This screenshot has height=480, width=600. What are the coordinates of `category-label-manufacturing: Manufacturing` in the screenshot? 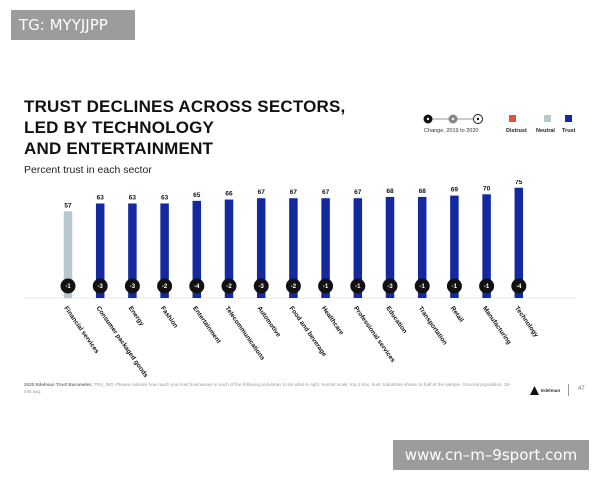 It's located at (496, 325).